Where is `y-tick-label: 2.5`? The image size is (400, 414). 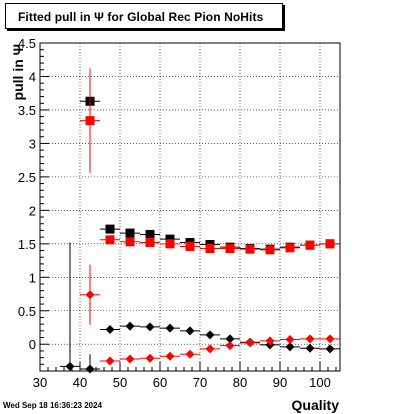 y-tick-label: 2.5 is located at coordinates (27, 177).